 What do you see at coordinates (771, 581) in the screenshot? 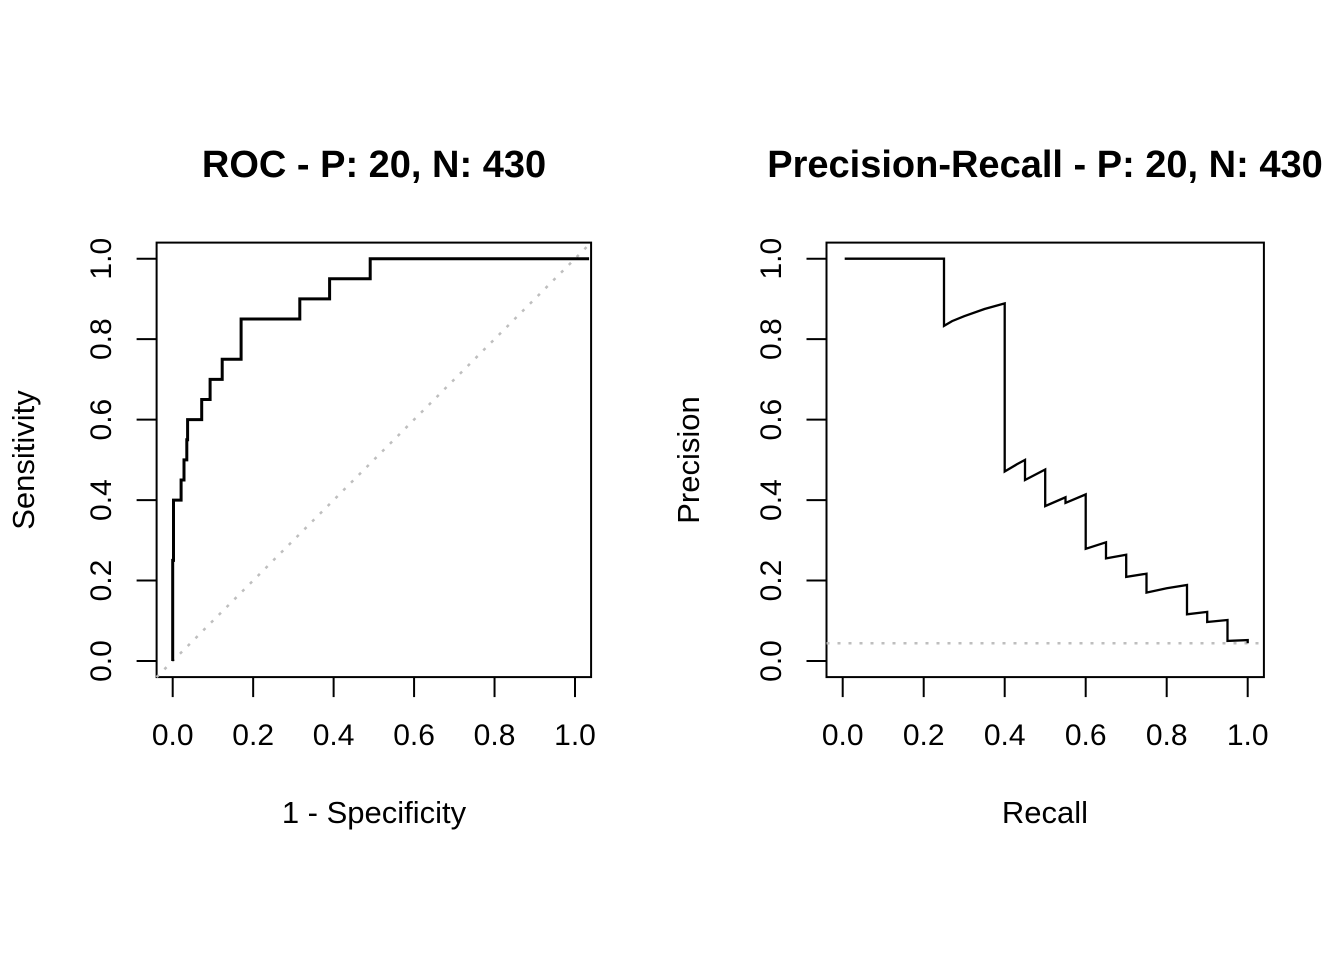
I see `pr-y-tick-label: 0.2` at bounding box center [771, 581].